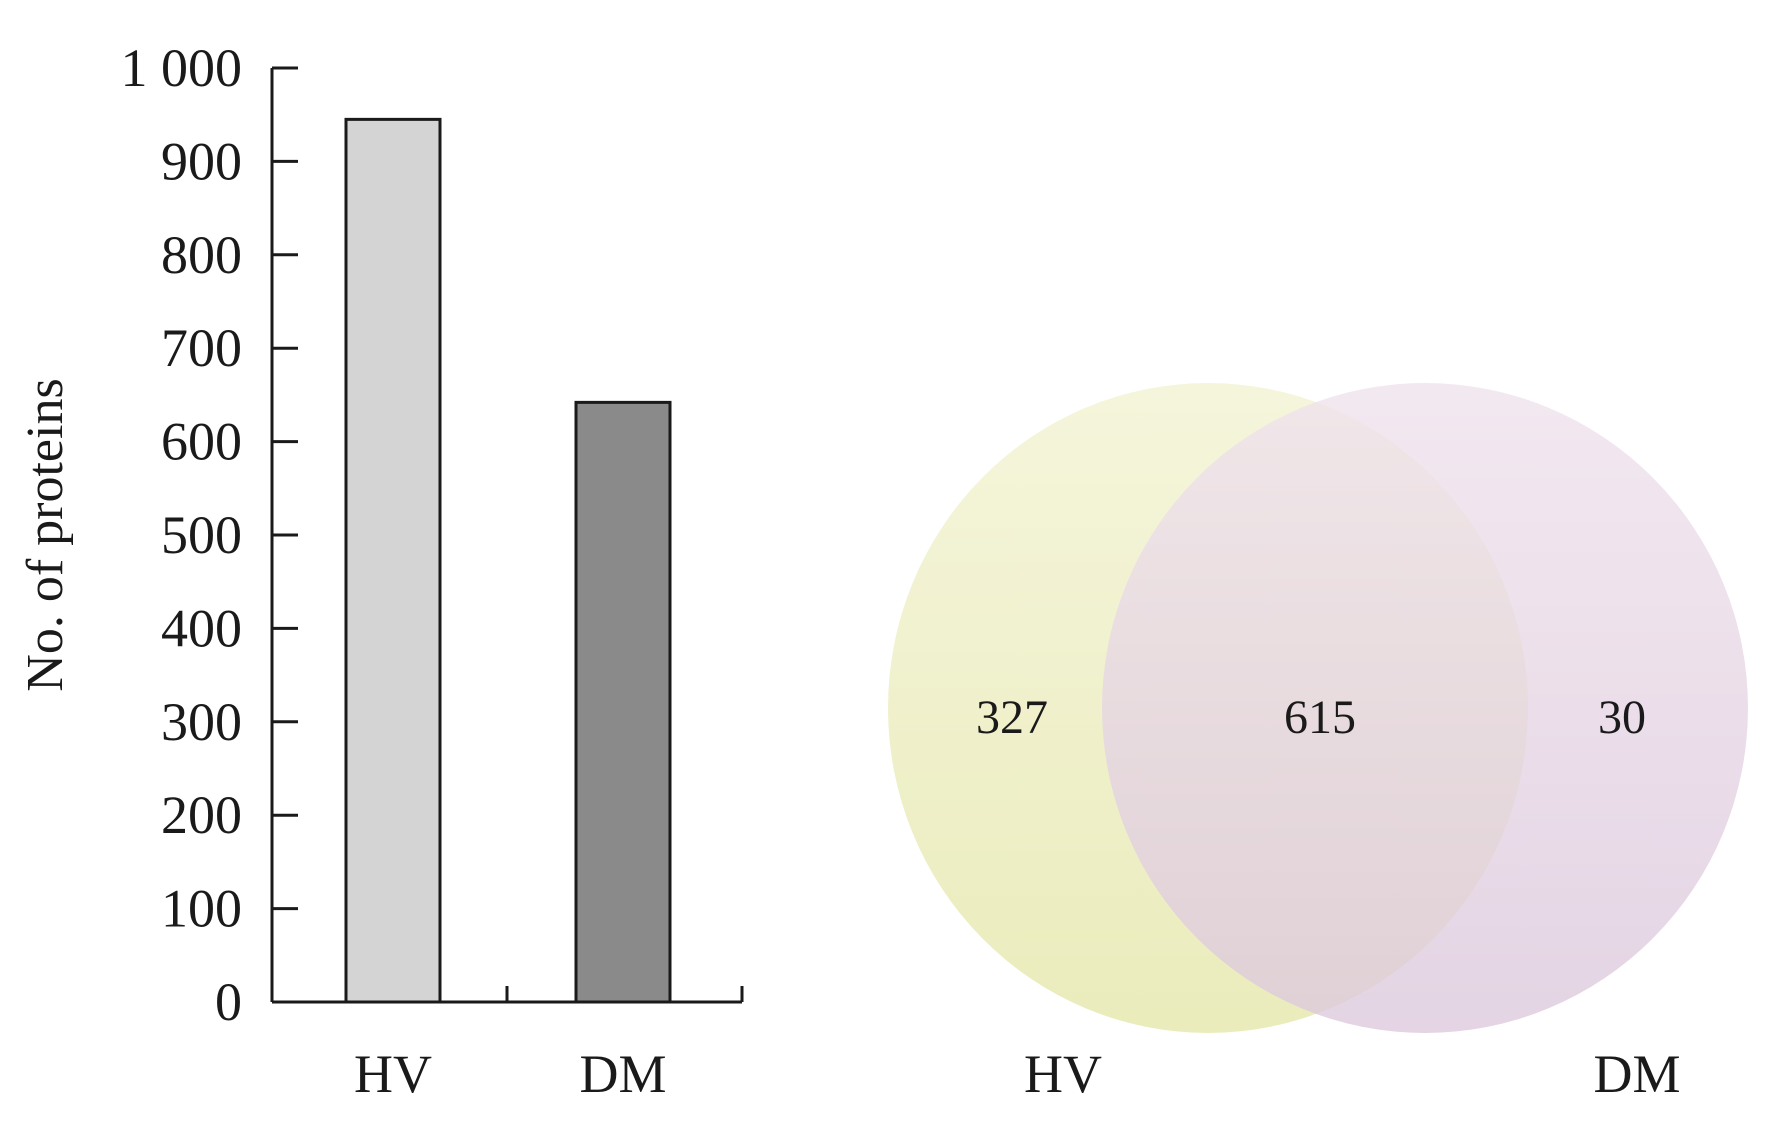 Image resolution: width=1772 pixels, height=1124 pixels. Describe the element at coordinates (201, 348) in the screenshot. I see `y-tick-label: 700` at that location.